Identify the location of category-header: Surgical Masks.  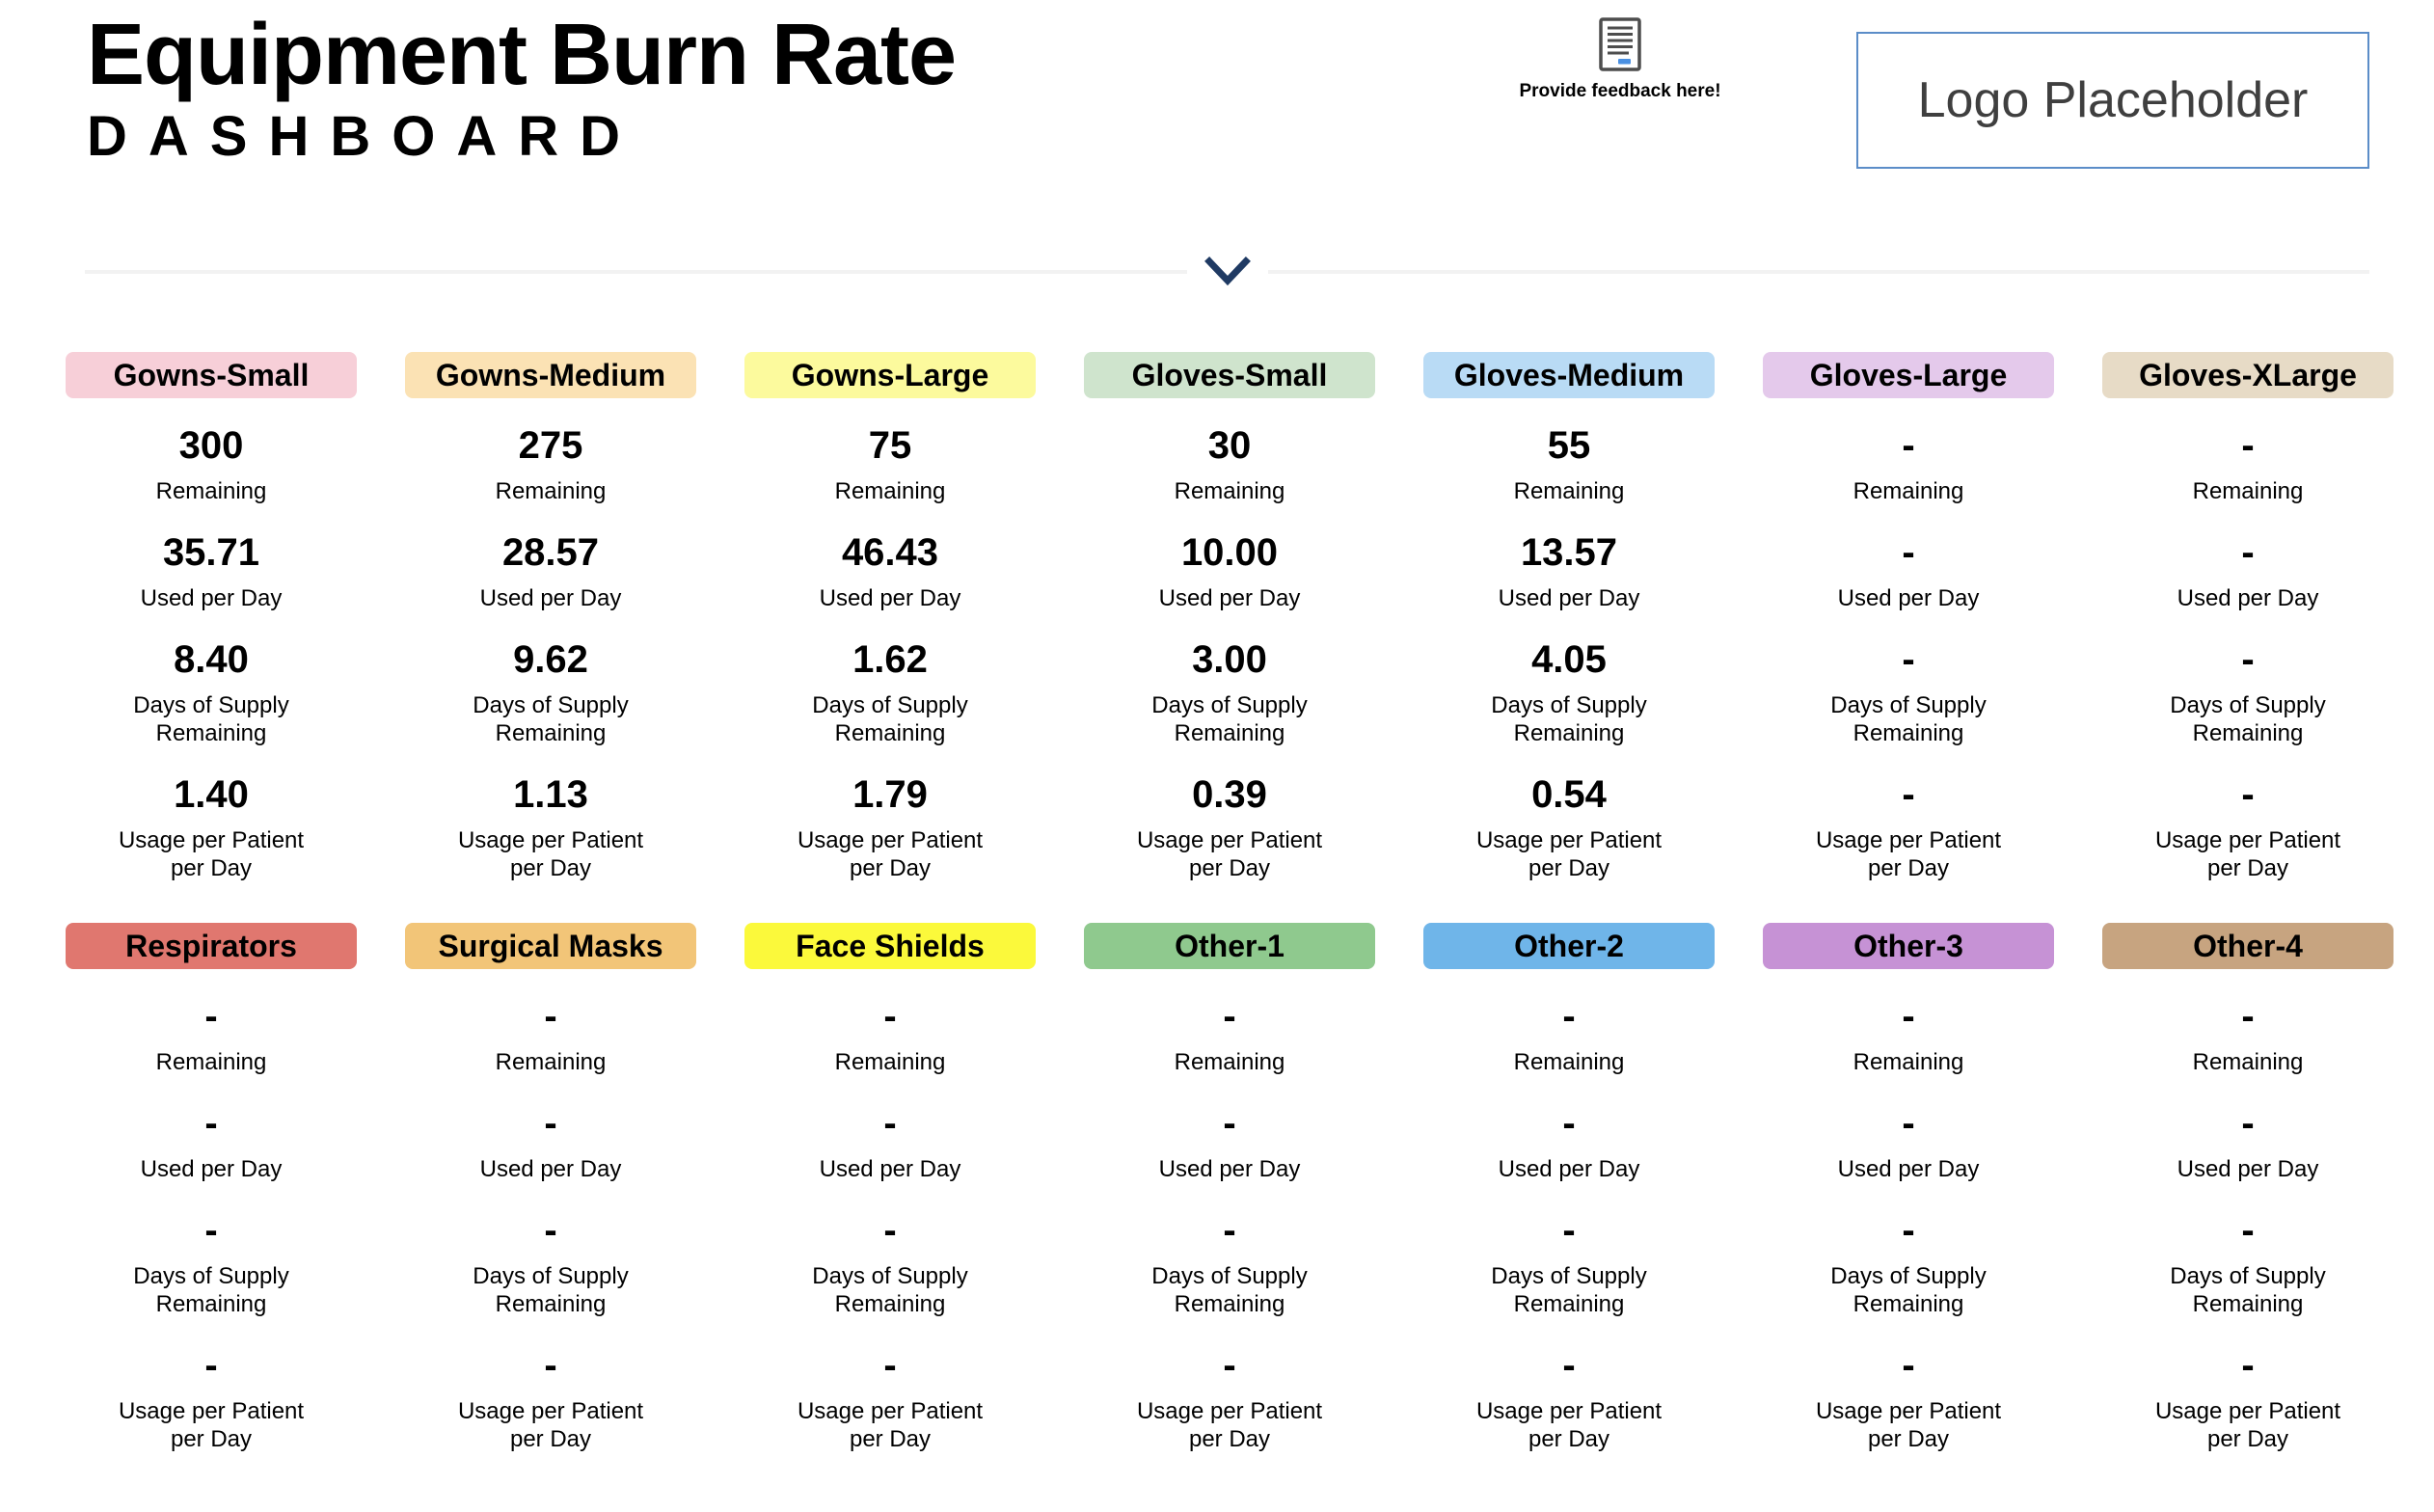
(550, 946).